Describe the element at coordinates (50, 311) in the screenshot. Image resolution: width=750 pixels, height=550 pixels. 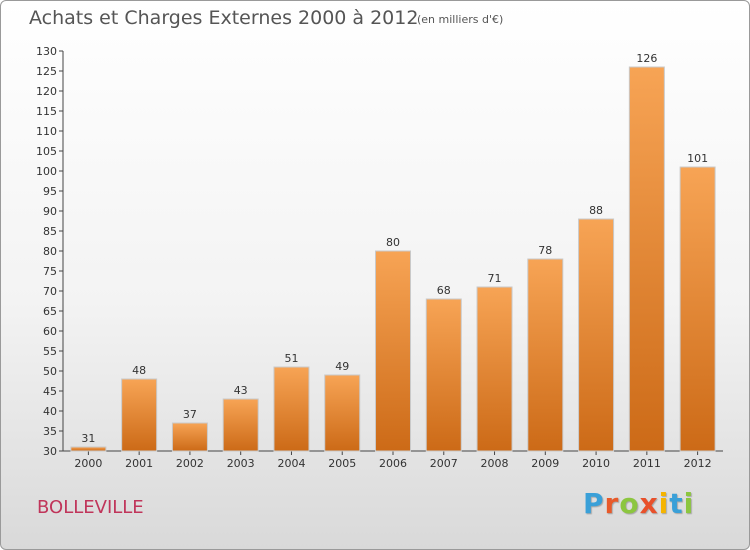
I see `y-tick-label: 65` at that location.